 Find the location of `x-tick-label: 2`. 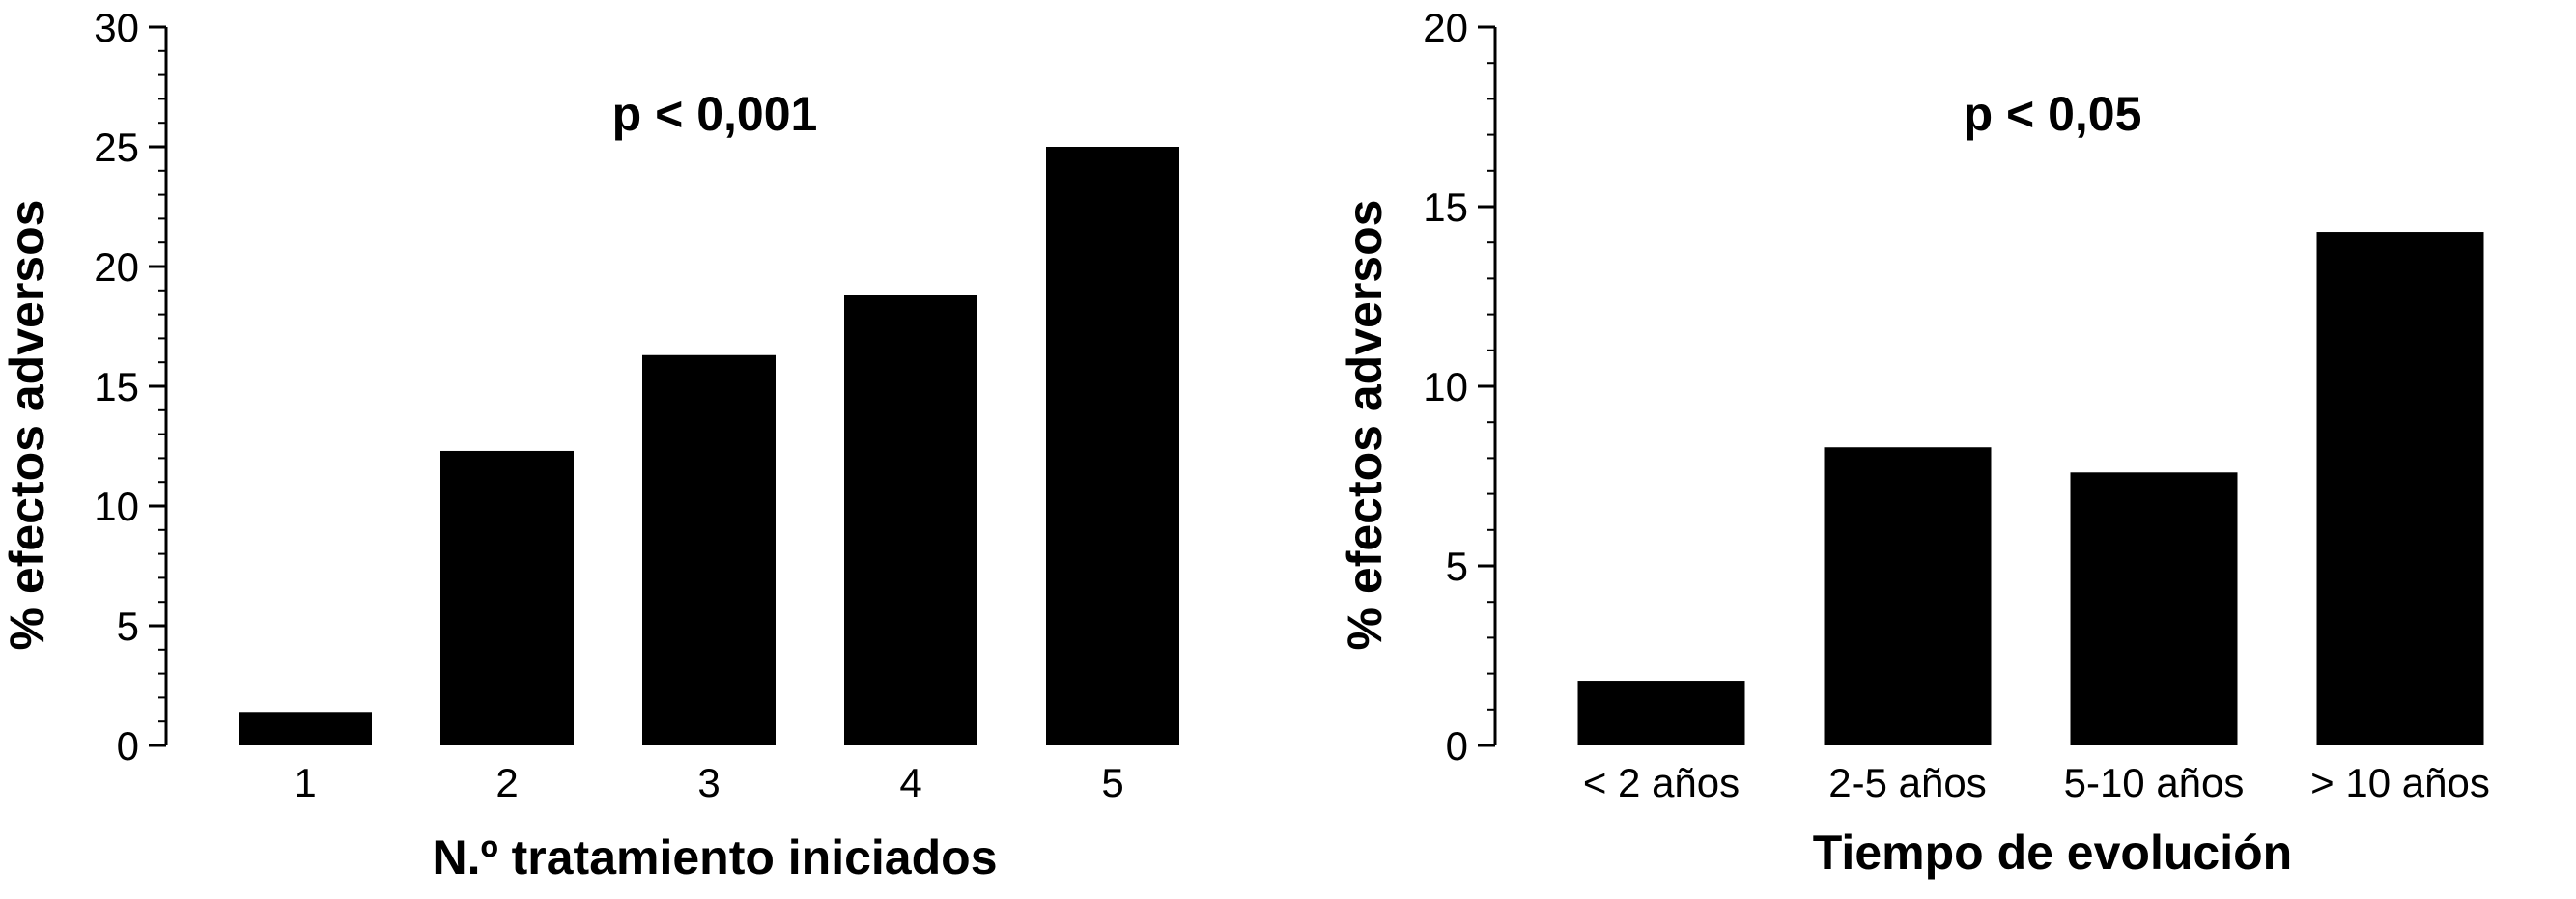

x-tick-label: 2 is located at coordinates (506, 783).